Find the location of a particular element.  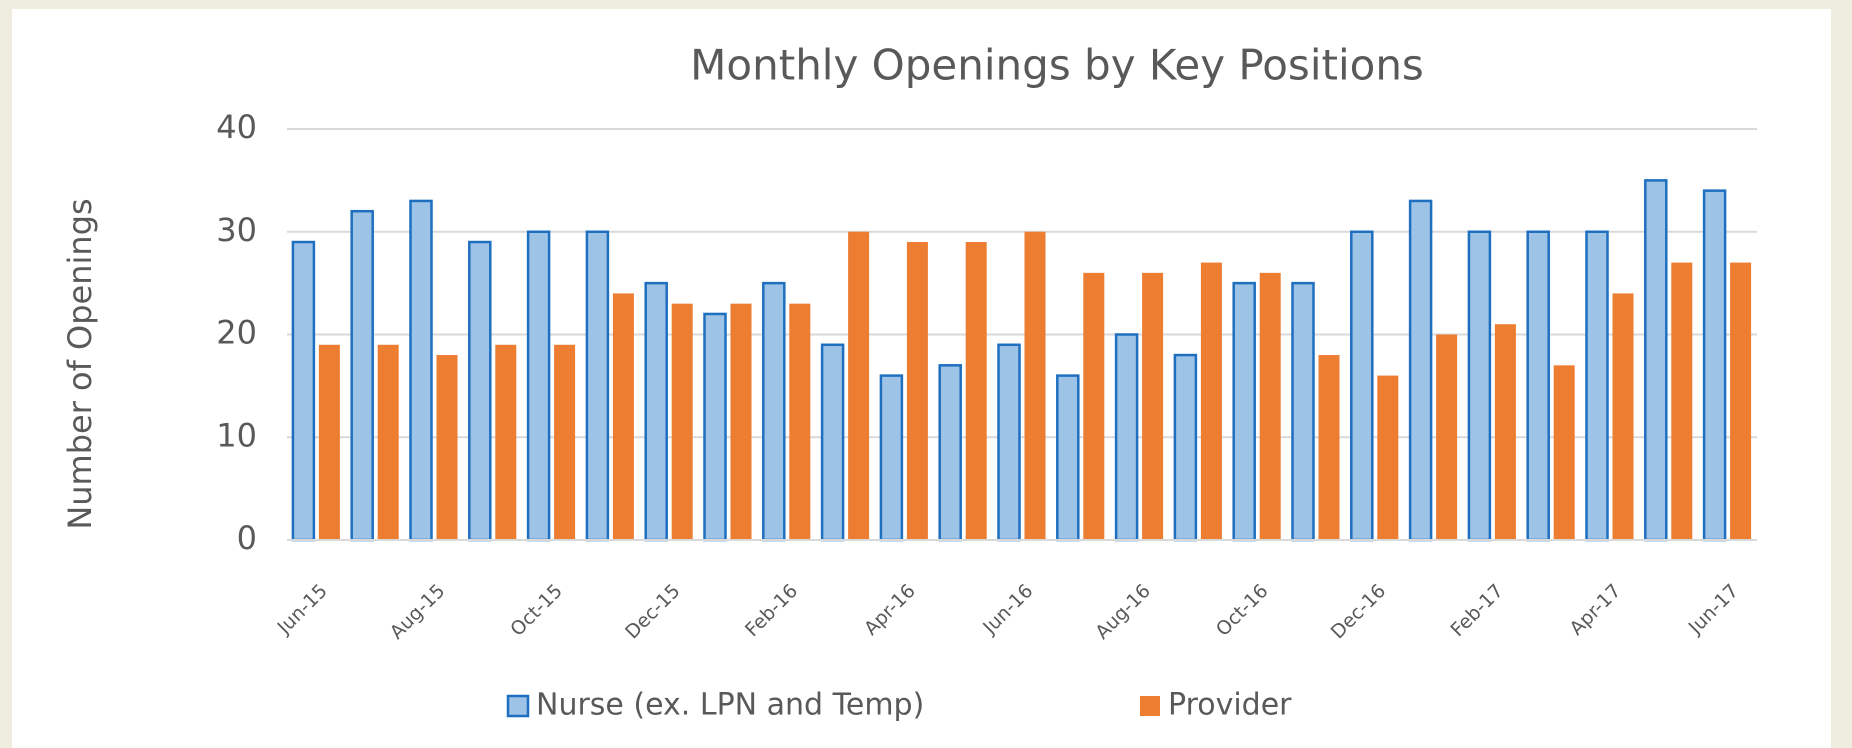

legend-label: Provider is located at coordinates (1230, 705).